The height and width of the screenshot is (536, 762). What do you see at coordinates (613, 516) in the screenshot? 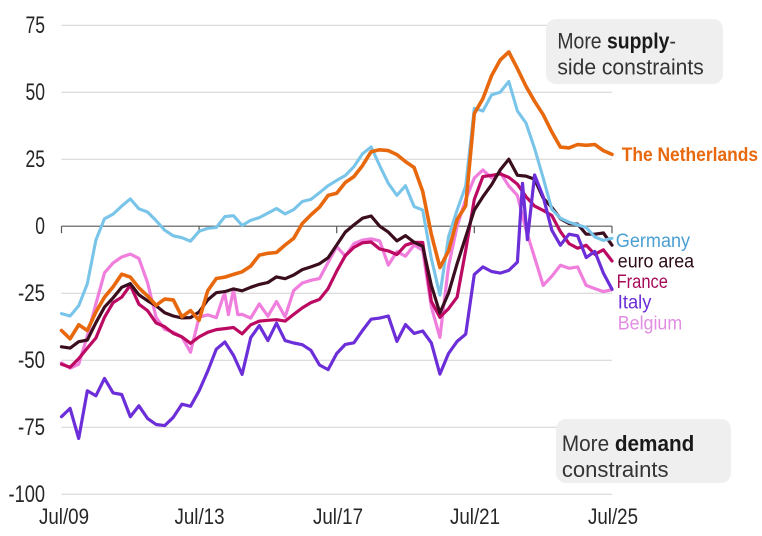
I see `svg-text: Jul/25` at bounding box center [613, 516].